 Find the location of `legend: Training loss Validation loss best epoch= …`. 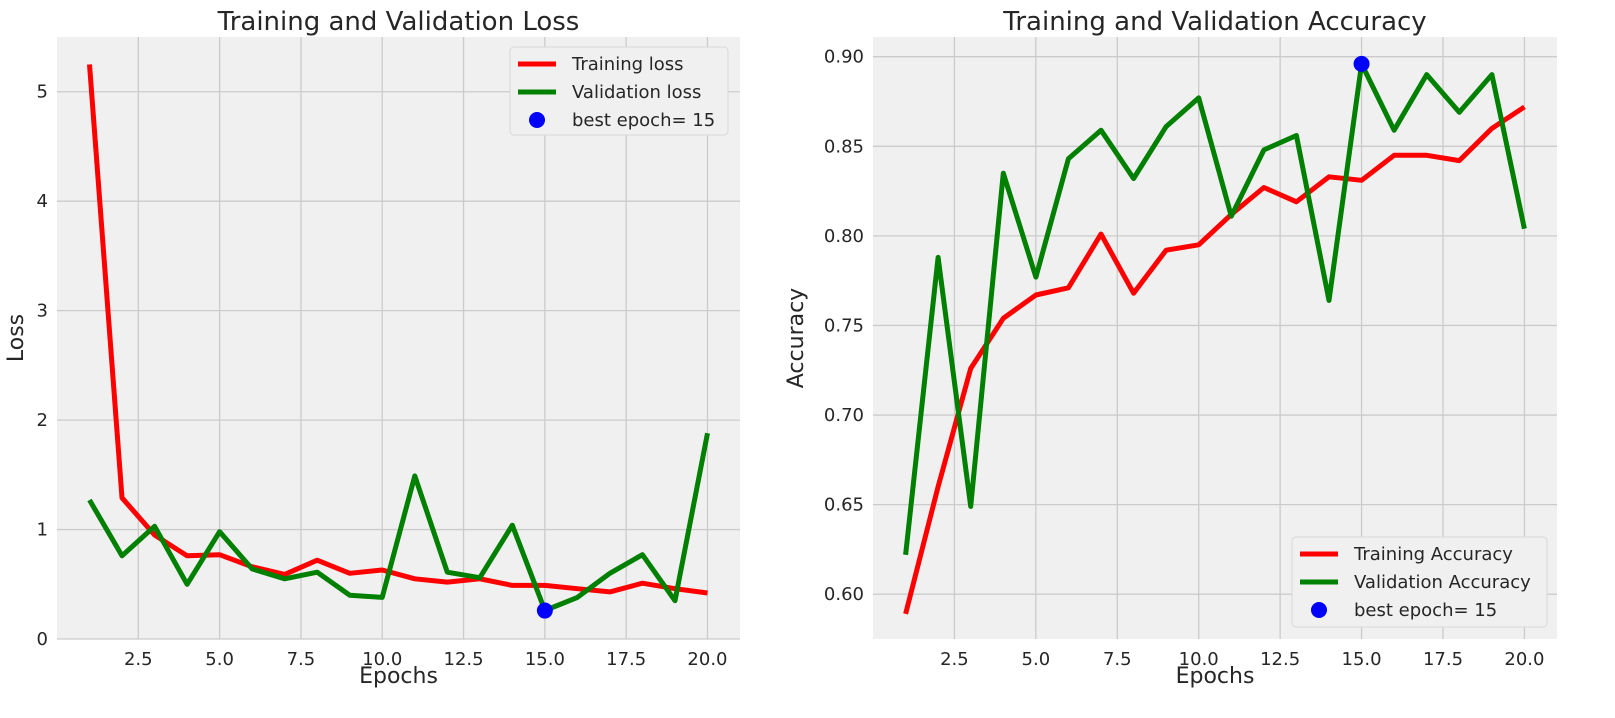

legend: Training loss Validation loss best epoch= … is located at coordinates (619, 91).